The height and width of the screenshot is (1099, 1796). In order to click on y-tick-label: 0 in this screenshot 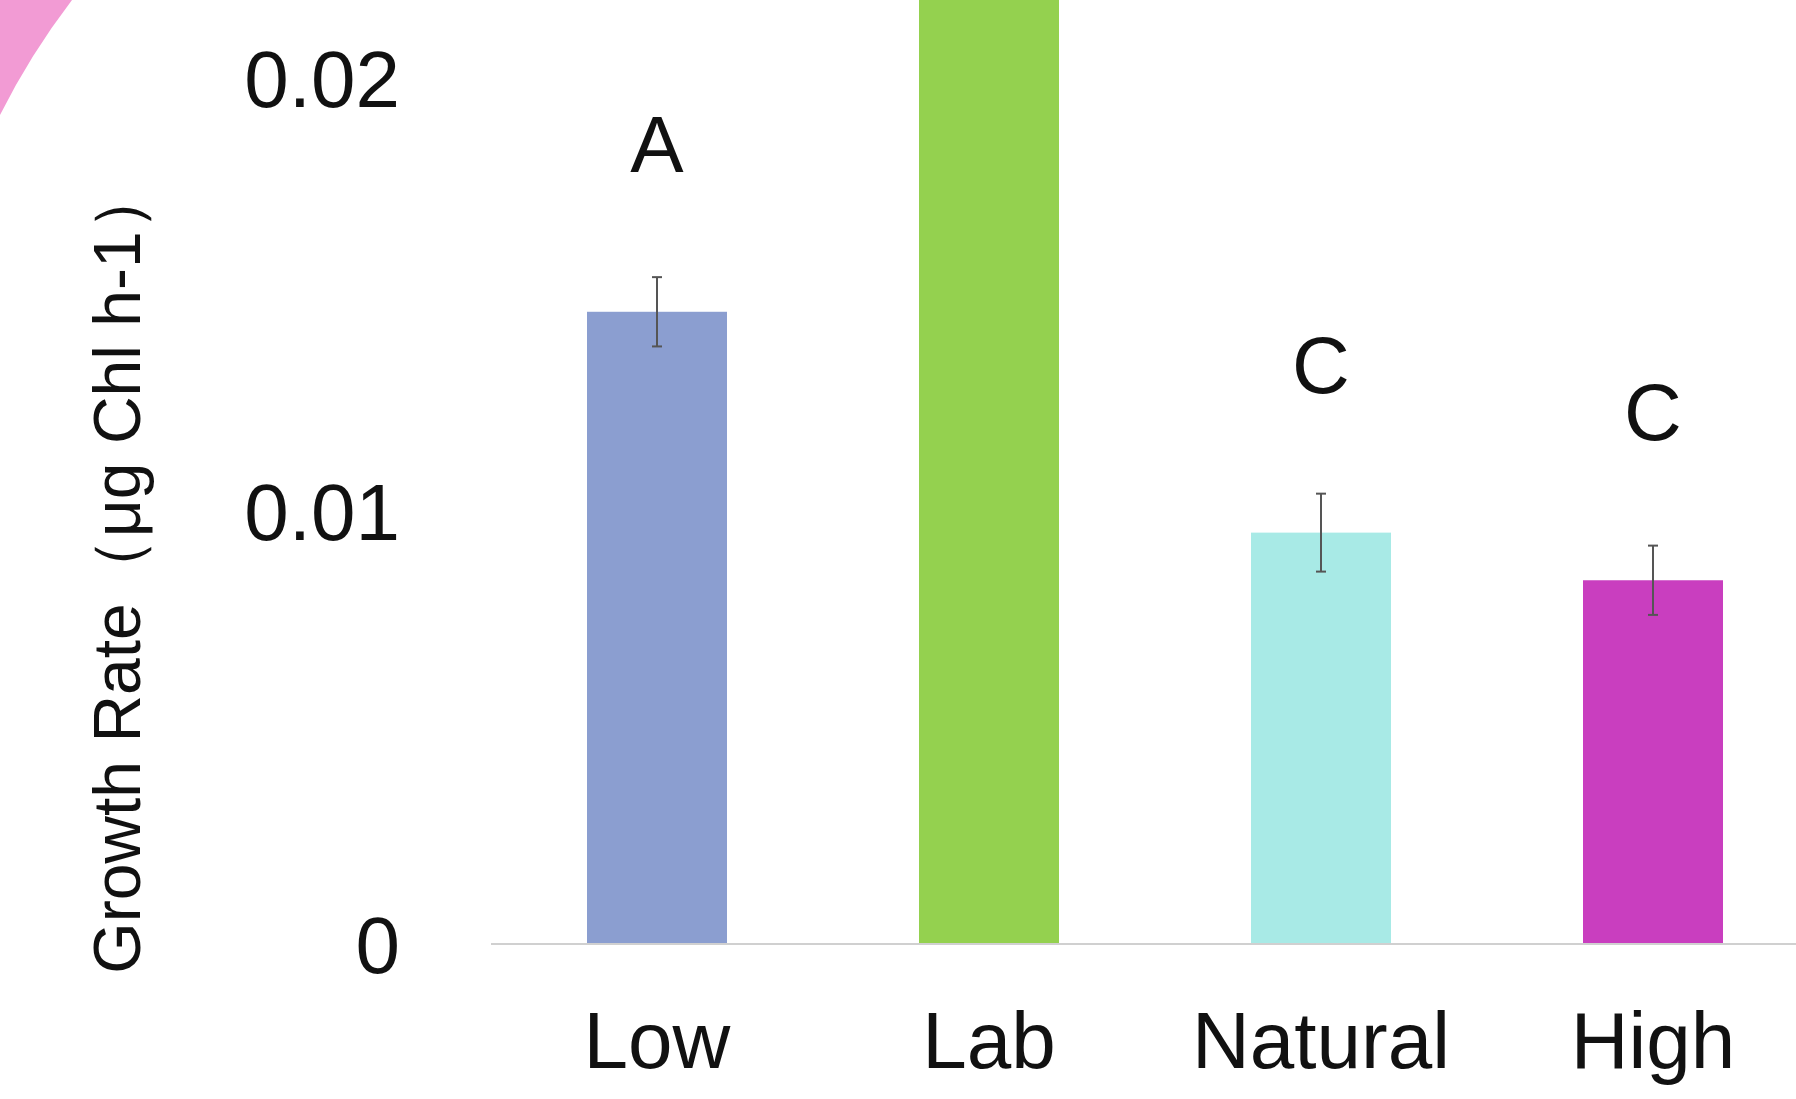, I will do `click(377, 945)`.